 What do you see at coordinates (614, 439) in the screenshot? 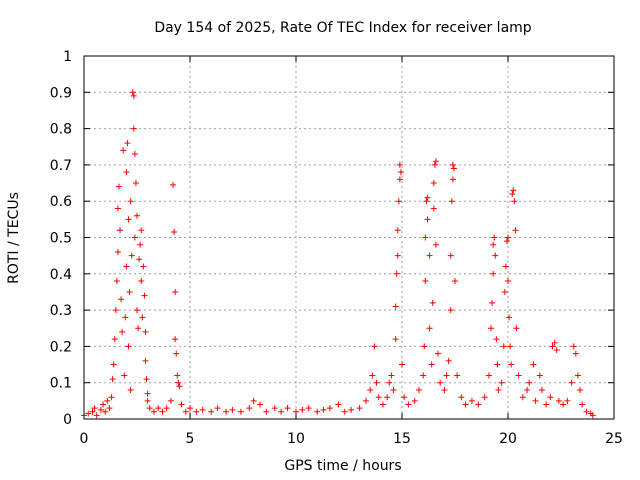
I see `x-tick-label: 25` at bounding box center [614, 439].